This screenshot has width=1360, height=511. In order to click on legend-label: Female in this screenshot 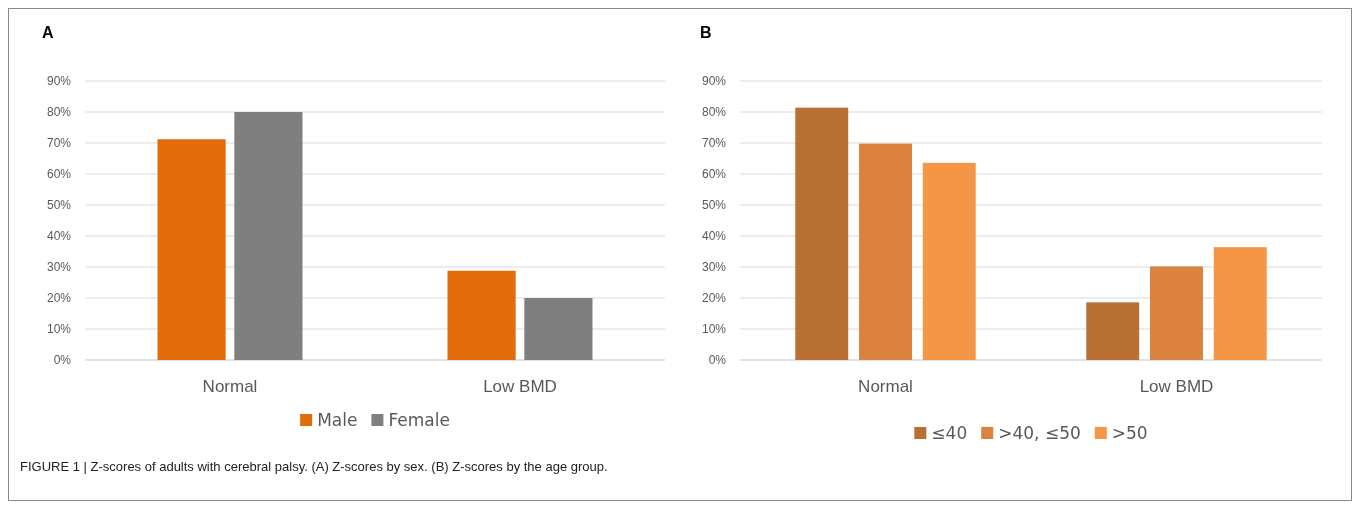, I will do `click(419, 420)`.